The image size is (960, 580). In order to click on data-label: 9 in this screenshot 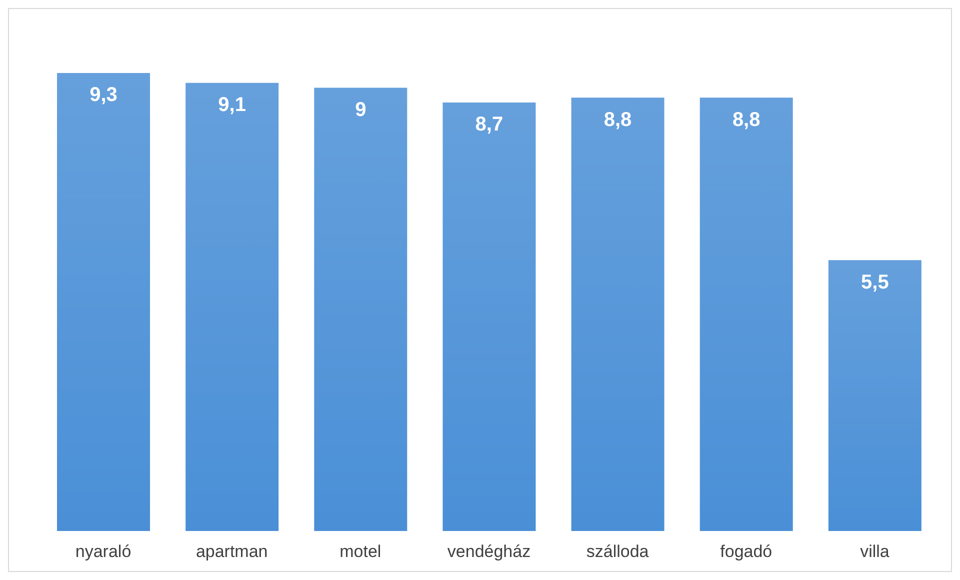, I will do `click(360, 109)`.